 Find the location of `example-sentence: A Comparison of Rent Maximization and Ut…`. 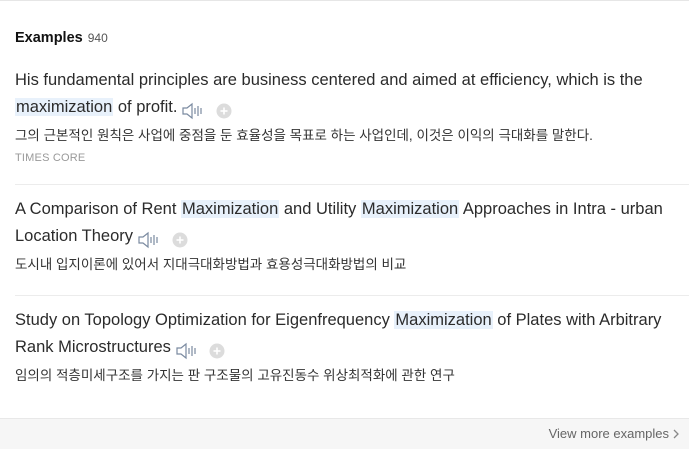

example-sentence: A Comparison of Rent Maximization and Ut… is located at coordinates (349, 224).